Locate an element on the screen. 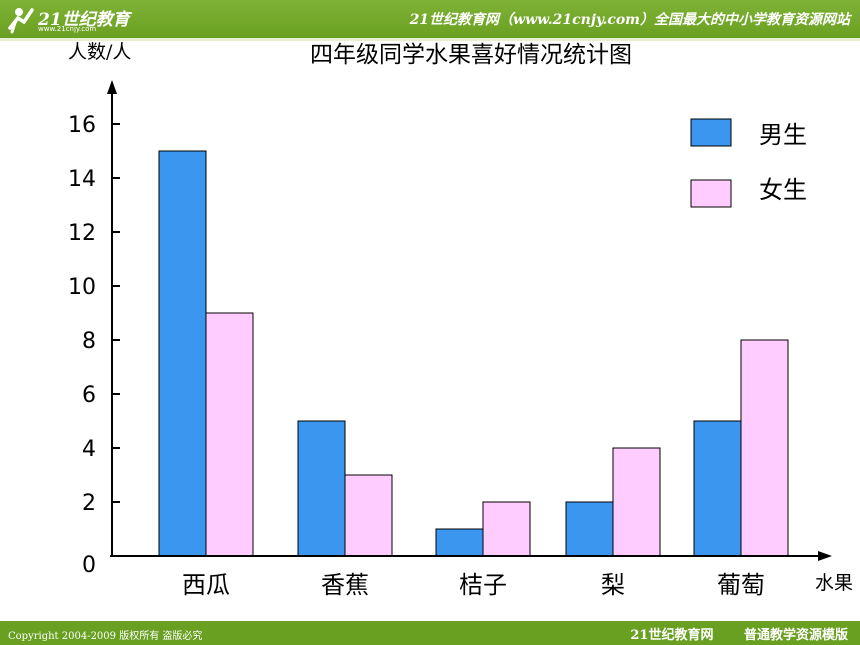  legend-label-female: 女生 is located at coordinates (783, 190).